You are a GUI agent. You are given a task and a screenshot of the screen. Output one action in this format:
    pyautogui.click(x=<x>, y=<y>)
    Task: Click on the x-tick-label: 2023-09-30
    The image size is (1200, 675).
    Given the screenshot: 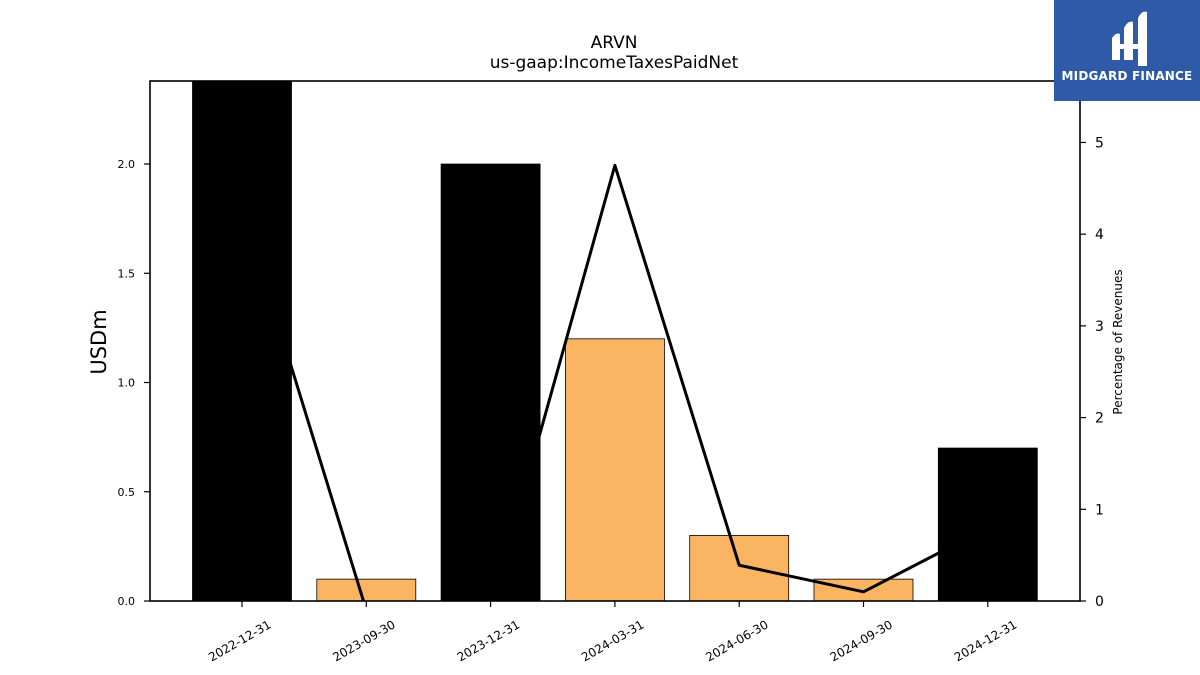 What is the action you would take?
    pyautogui.click(x=363, y=640)
    